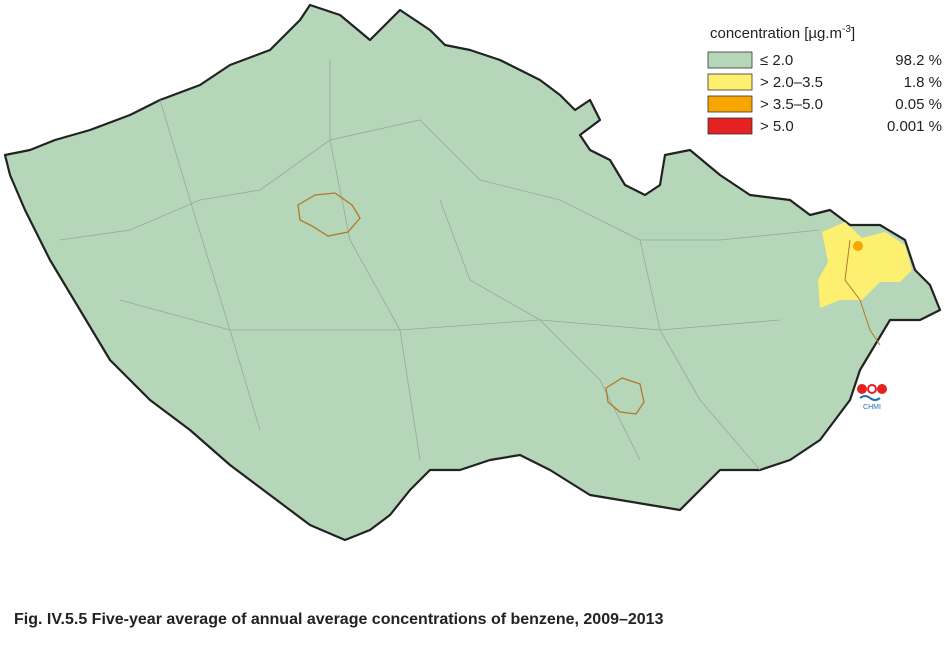 This screenshot has width=945, height=649. Describe the element at coordinates (853, 33) in the screenshot. I see `legend-title-end: ]` at that location.